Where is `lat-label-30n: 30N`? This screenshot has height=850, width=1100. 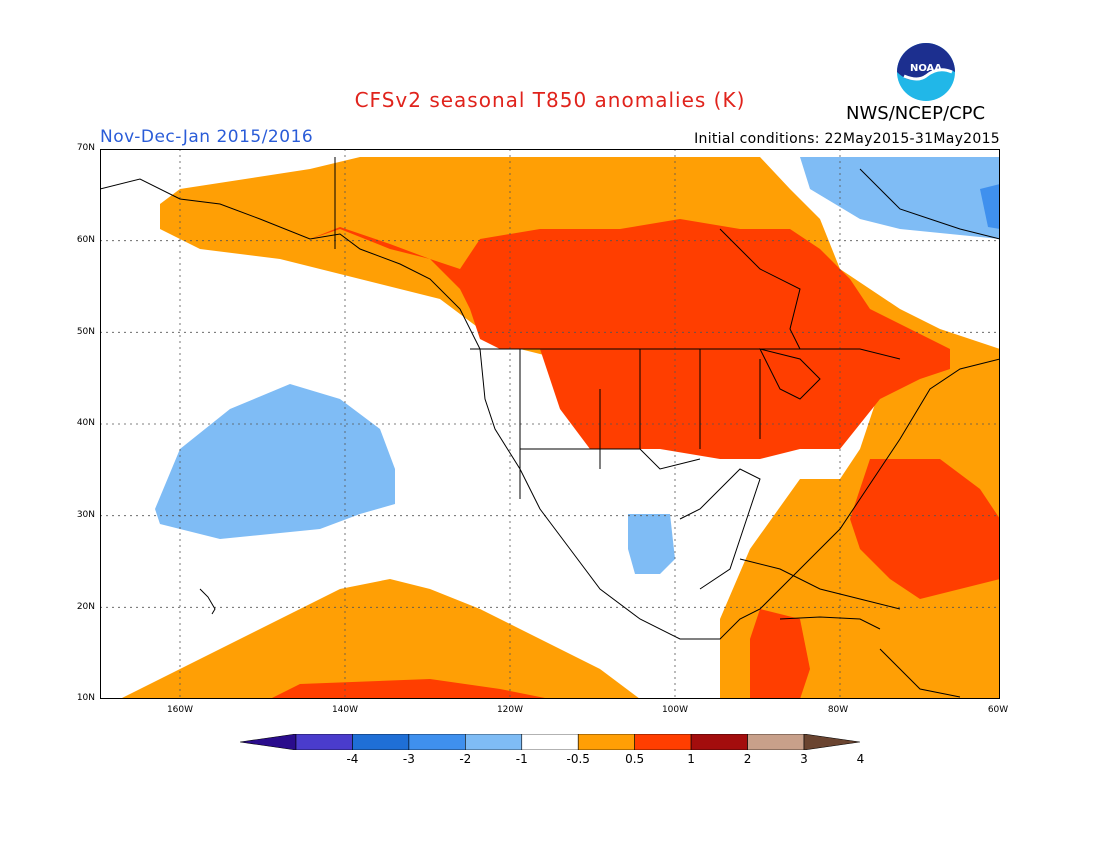 lat-label-30n: 30N is located at coordinates (85, 515).